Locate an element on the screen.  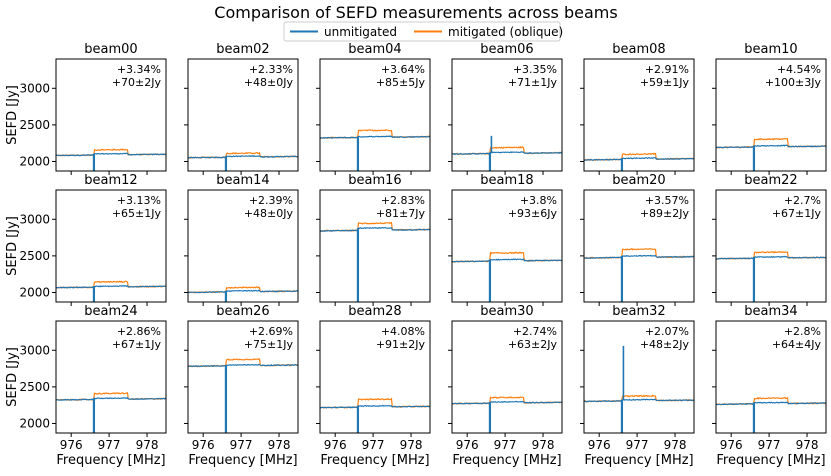
series-unmitigated-beam20 is located at coordinates (639, 256).